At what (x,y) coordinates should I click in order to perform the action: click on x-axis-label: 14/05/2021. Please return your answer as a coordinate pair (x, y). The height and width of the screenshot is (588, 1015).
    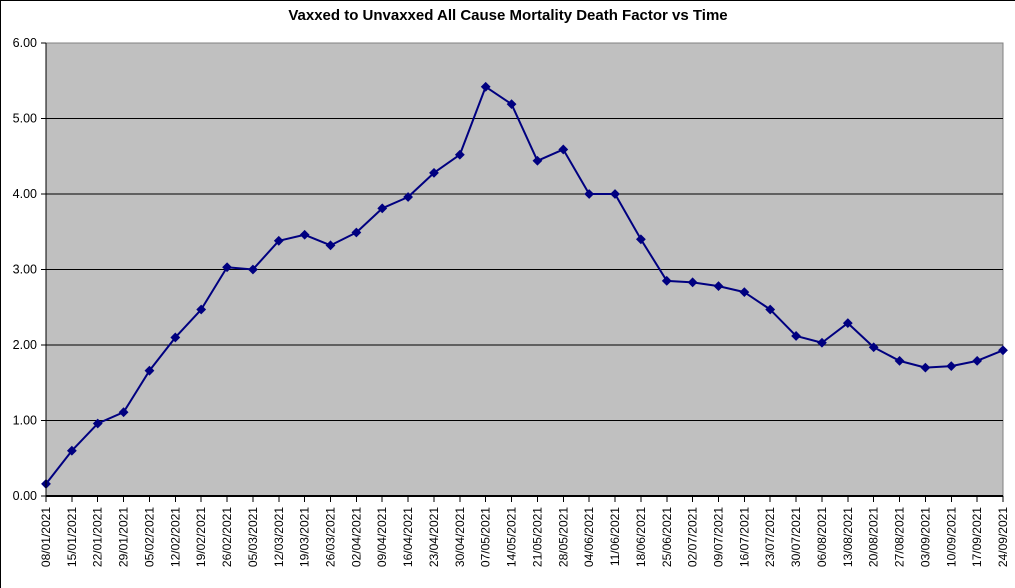
    Looking at the image, I should click on (512, 537).